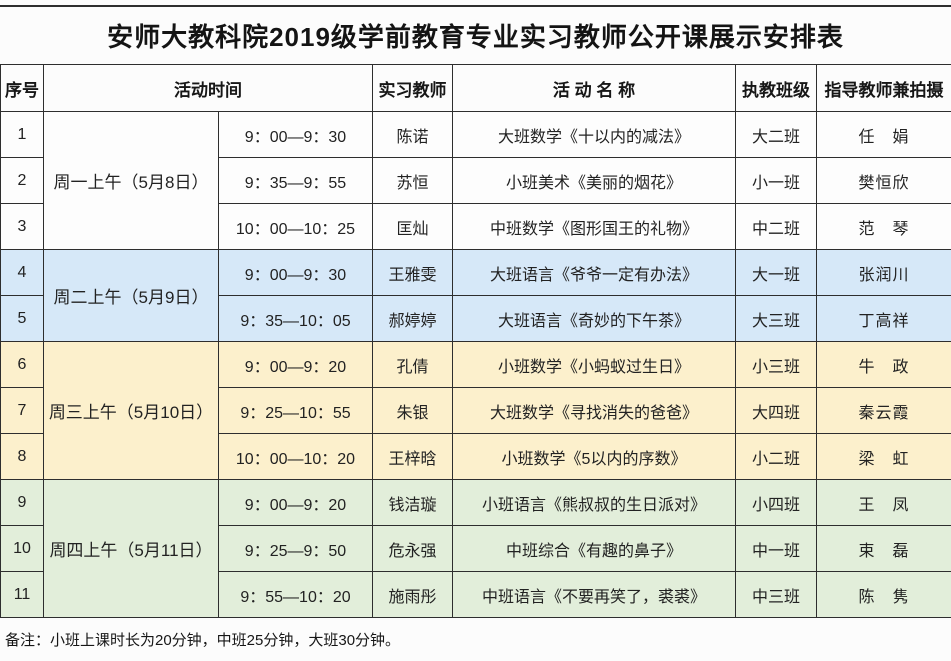 The width and height of the screenshot is (951, 661). Describe the element at coordinates (296, 227) in the screenshot. I see `time-cell: 10：00—10：25` at that location.